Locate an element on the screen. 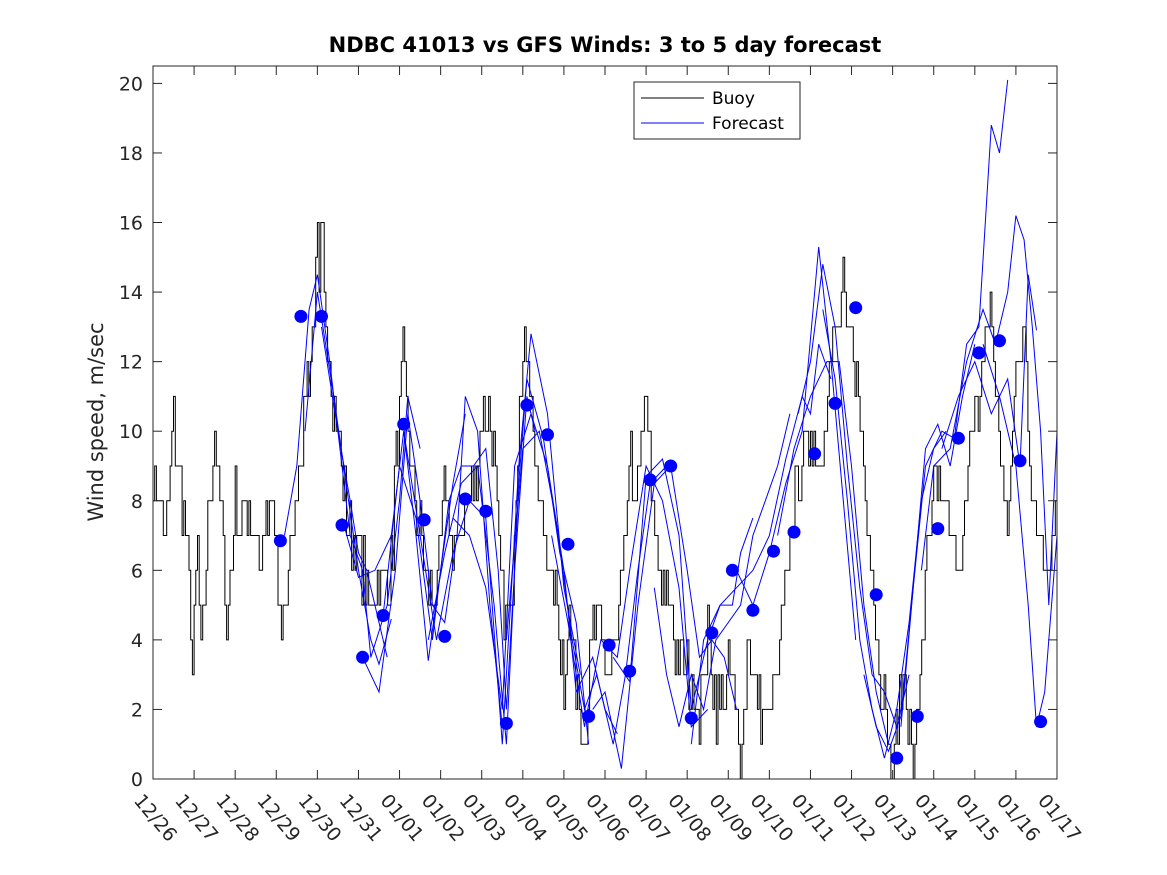 The width and height of the screenshot is (1167, 875). y-tick-label: 20 is located at coordinates (131, 84).